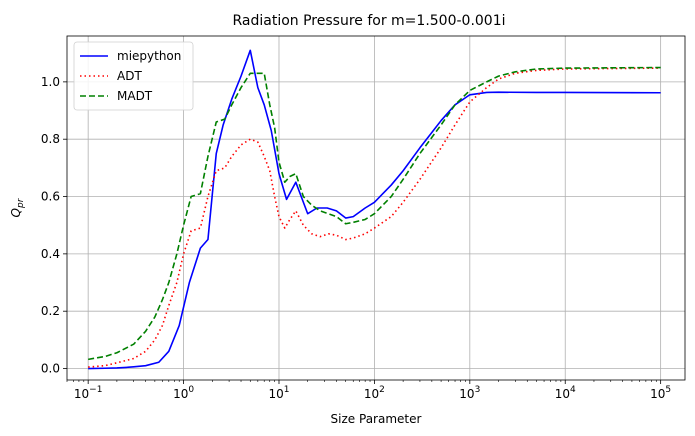 This screenshot has height=436, width=695. I want to click on y-axis-label: Qpr, so click(17, 207).